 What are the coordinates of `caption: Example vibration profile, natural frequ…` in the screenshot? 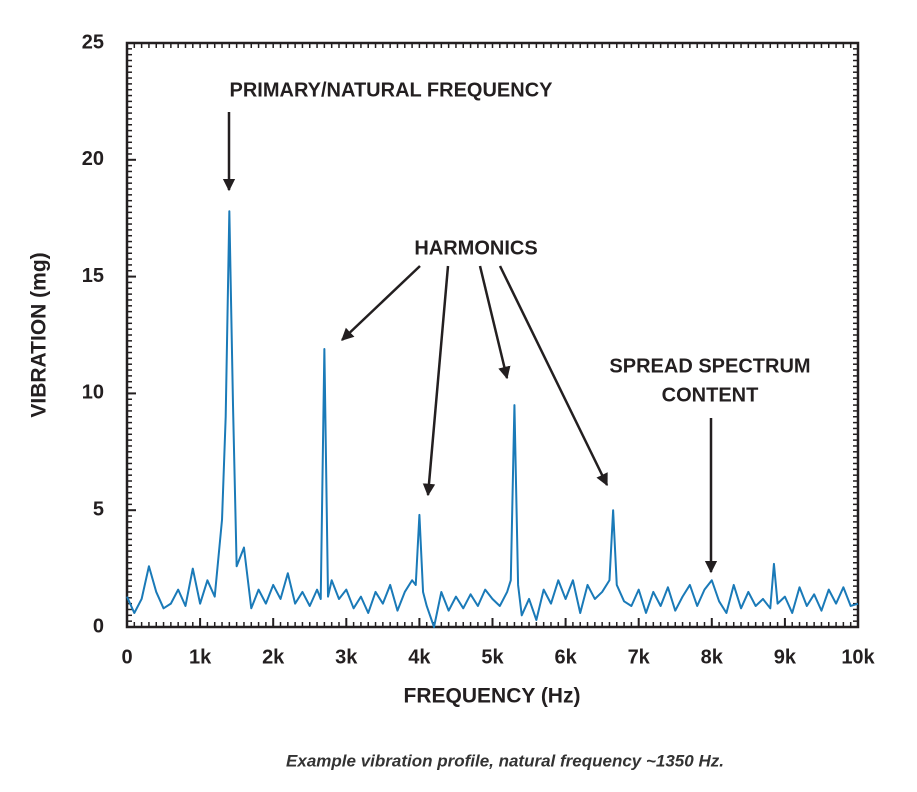 It's located at (505, 760).